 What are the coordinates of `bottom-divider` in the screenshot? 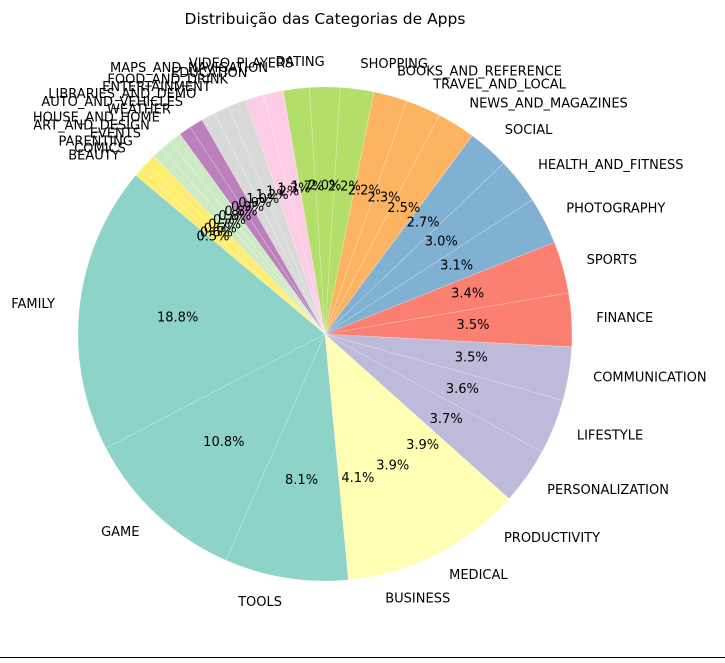 It's located at (362, 657).